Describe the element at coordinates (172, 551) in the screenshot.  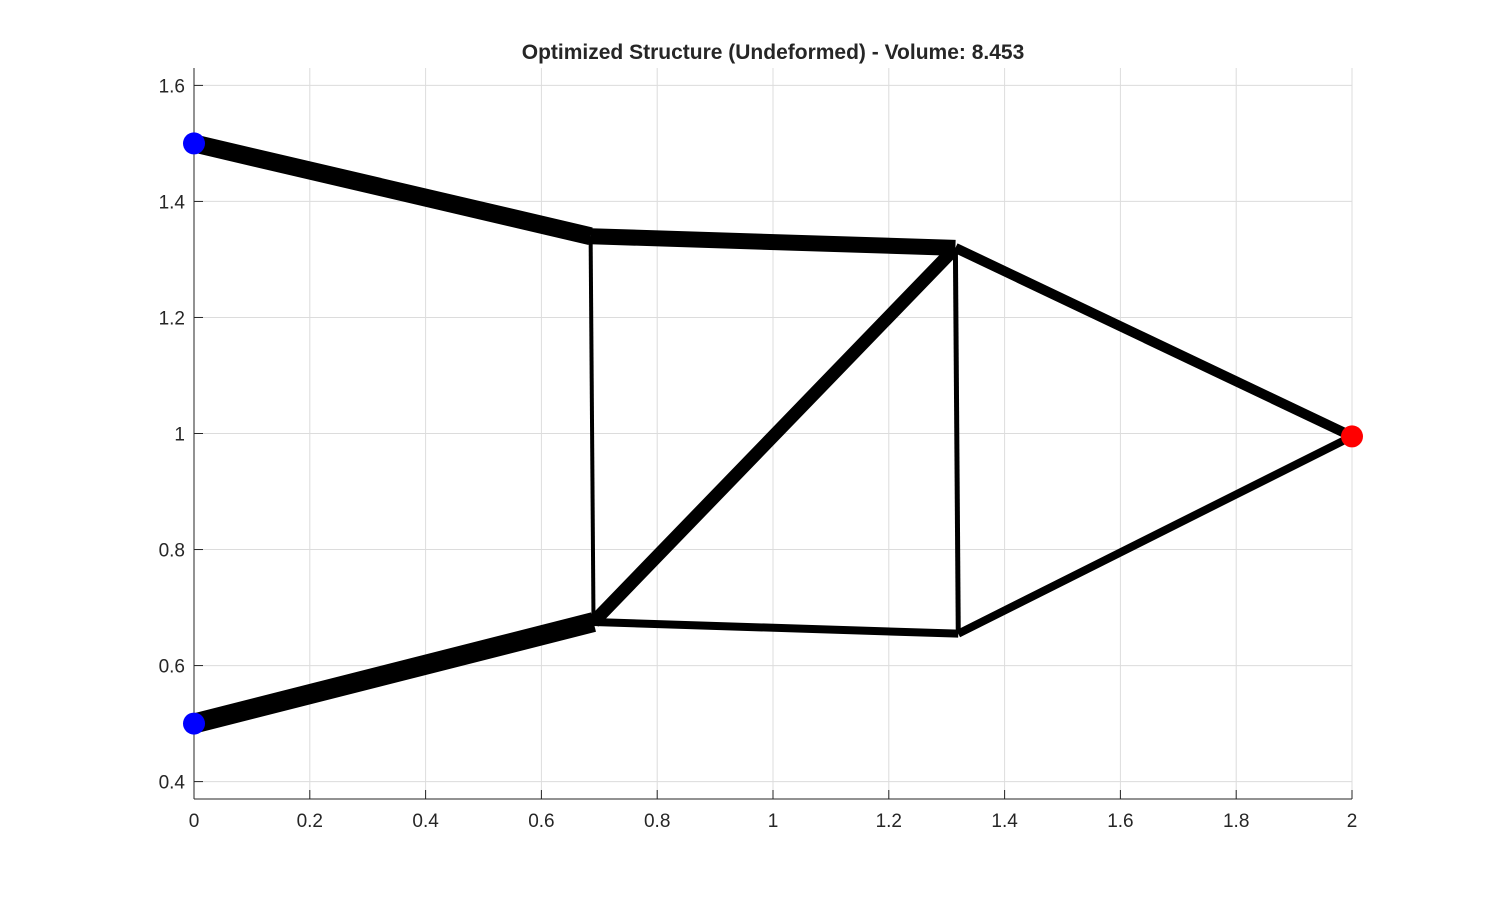
I see `y-tick-label-2: 0.8` at that location.